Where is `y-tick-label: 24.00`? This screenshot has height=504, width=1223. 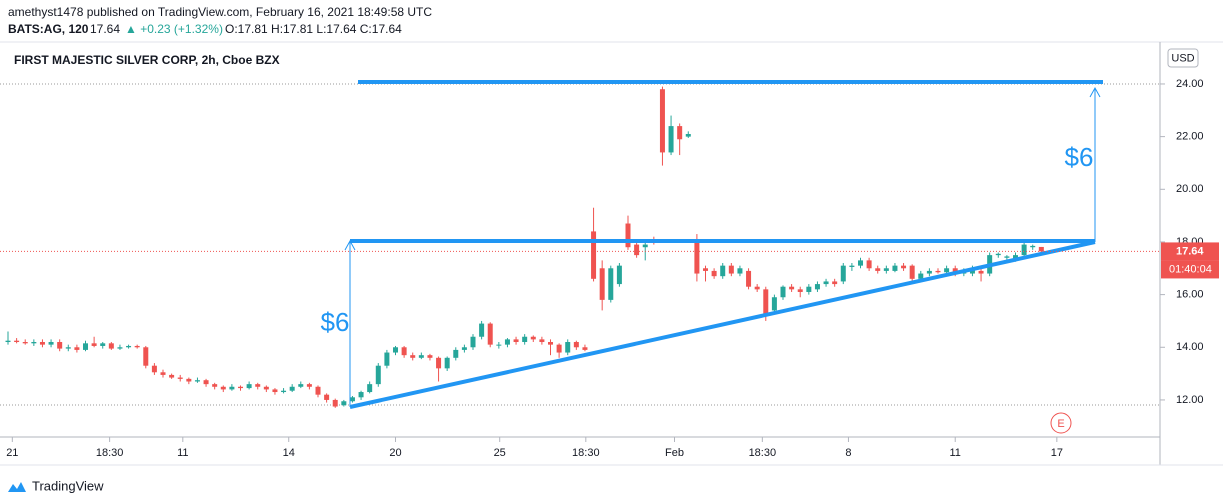 y-tick-label: 24.00 is located at coordinates (1190, 84).